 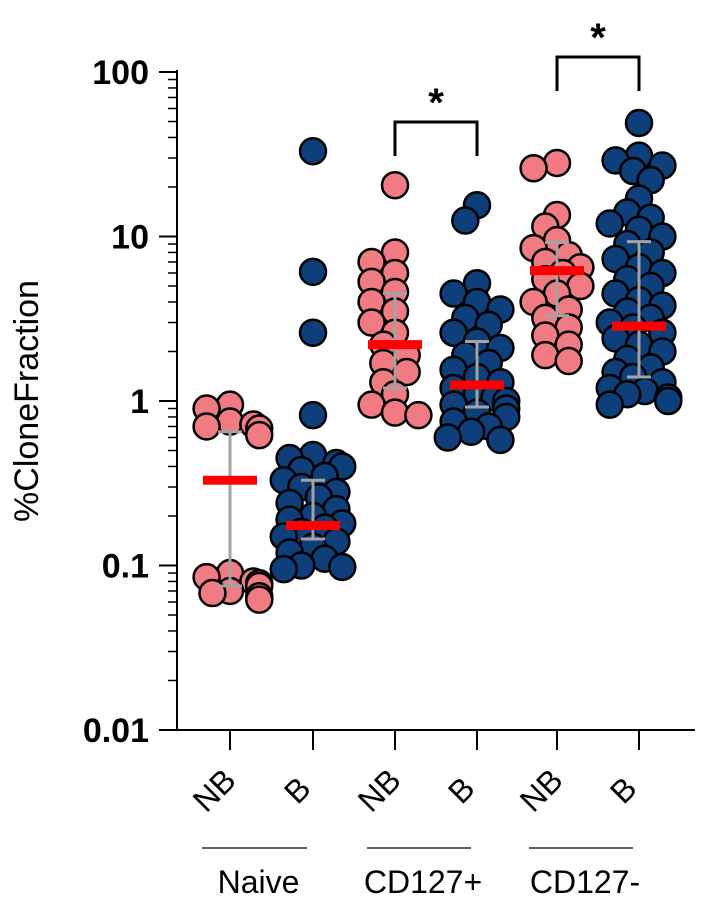 I want to click on x-group-label: CD127-, so click(x=585, y=882).